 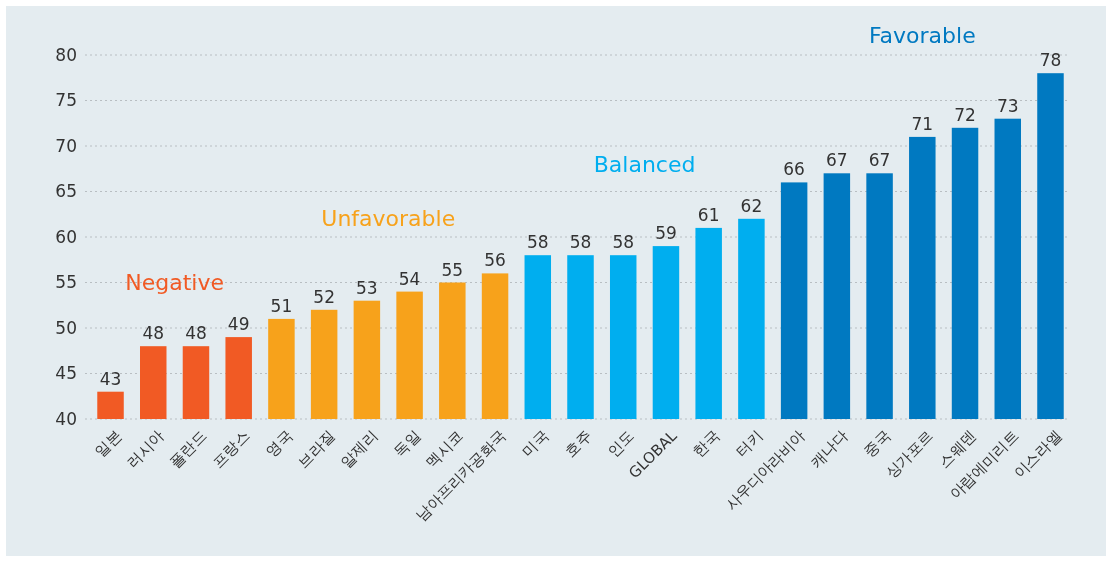 What do you see at coordinates (174, 282) in the screenshot?
I see `annotation: Negative` at bounding box center [174, 282].